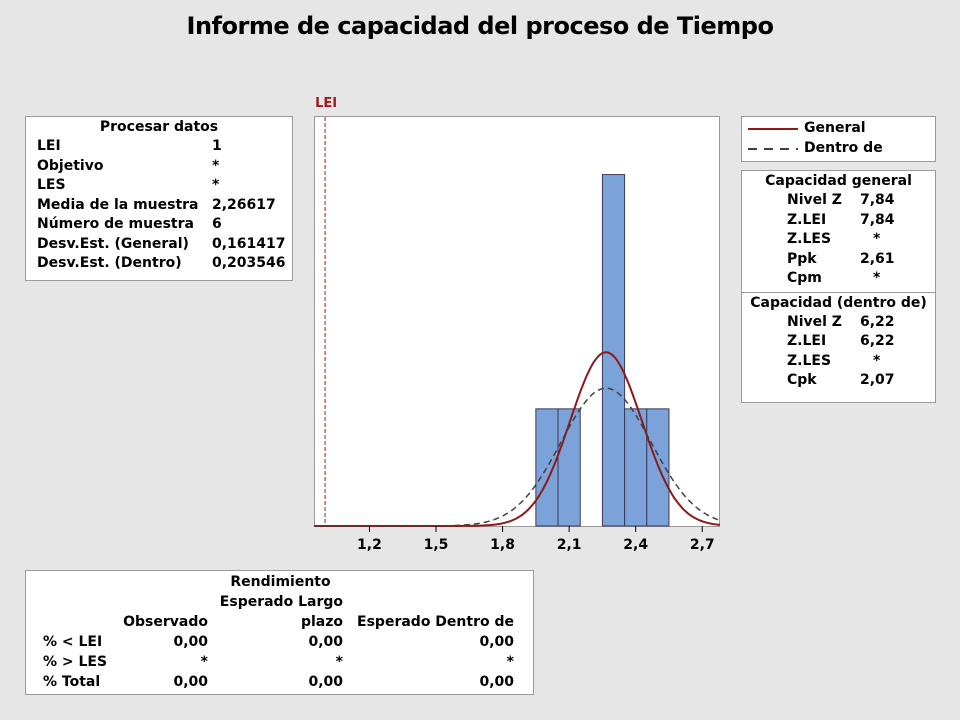 The width and height of the screenshot is (960, 720). Describe the element at coordinates (339, 662) in the screenshot. I see `performance-expected-long-value: *` at that location.